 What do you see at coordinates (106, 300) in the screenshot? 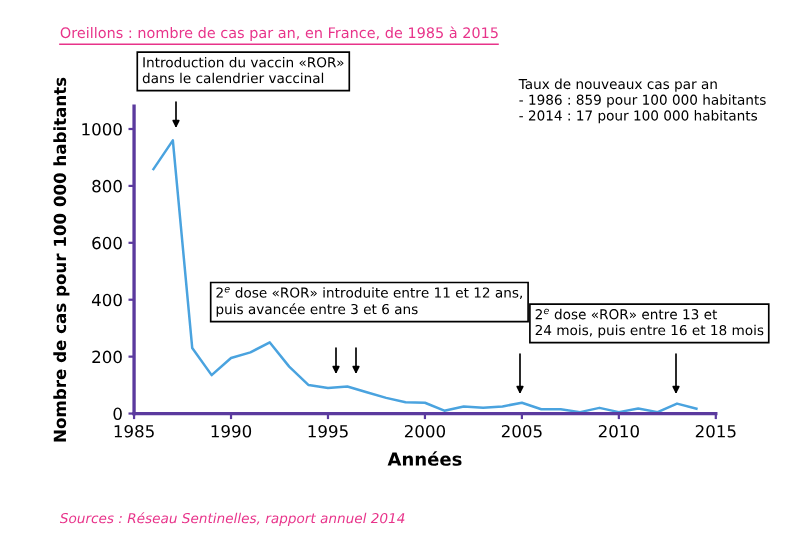
I see `y-tick-label: 400` at bounding box center [106, 300].